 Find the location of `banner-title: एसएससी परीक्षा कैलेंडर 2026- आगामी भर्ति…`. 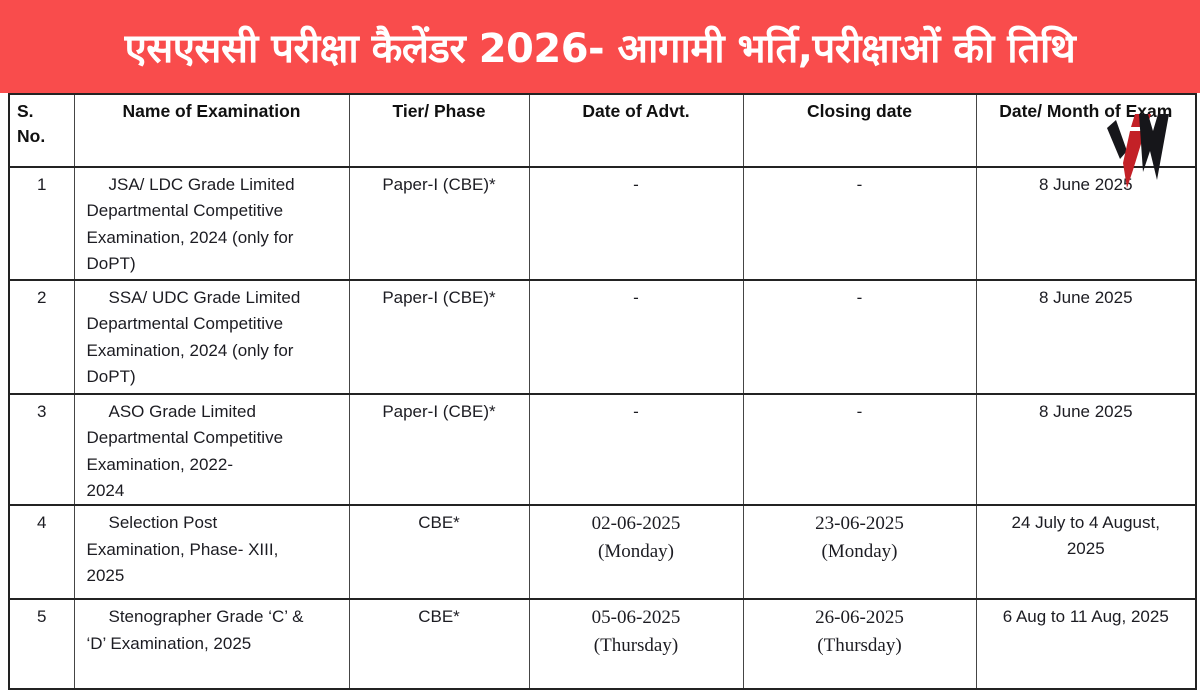

banner-title: एसएससी परीक्षा कैलेंडर 2026- आगामी भर्ति… is located at coordinates (600, 49).